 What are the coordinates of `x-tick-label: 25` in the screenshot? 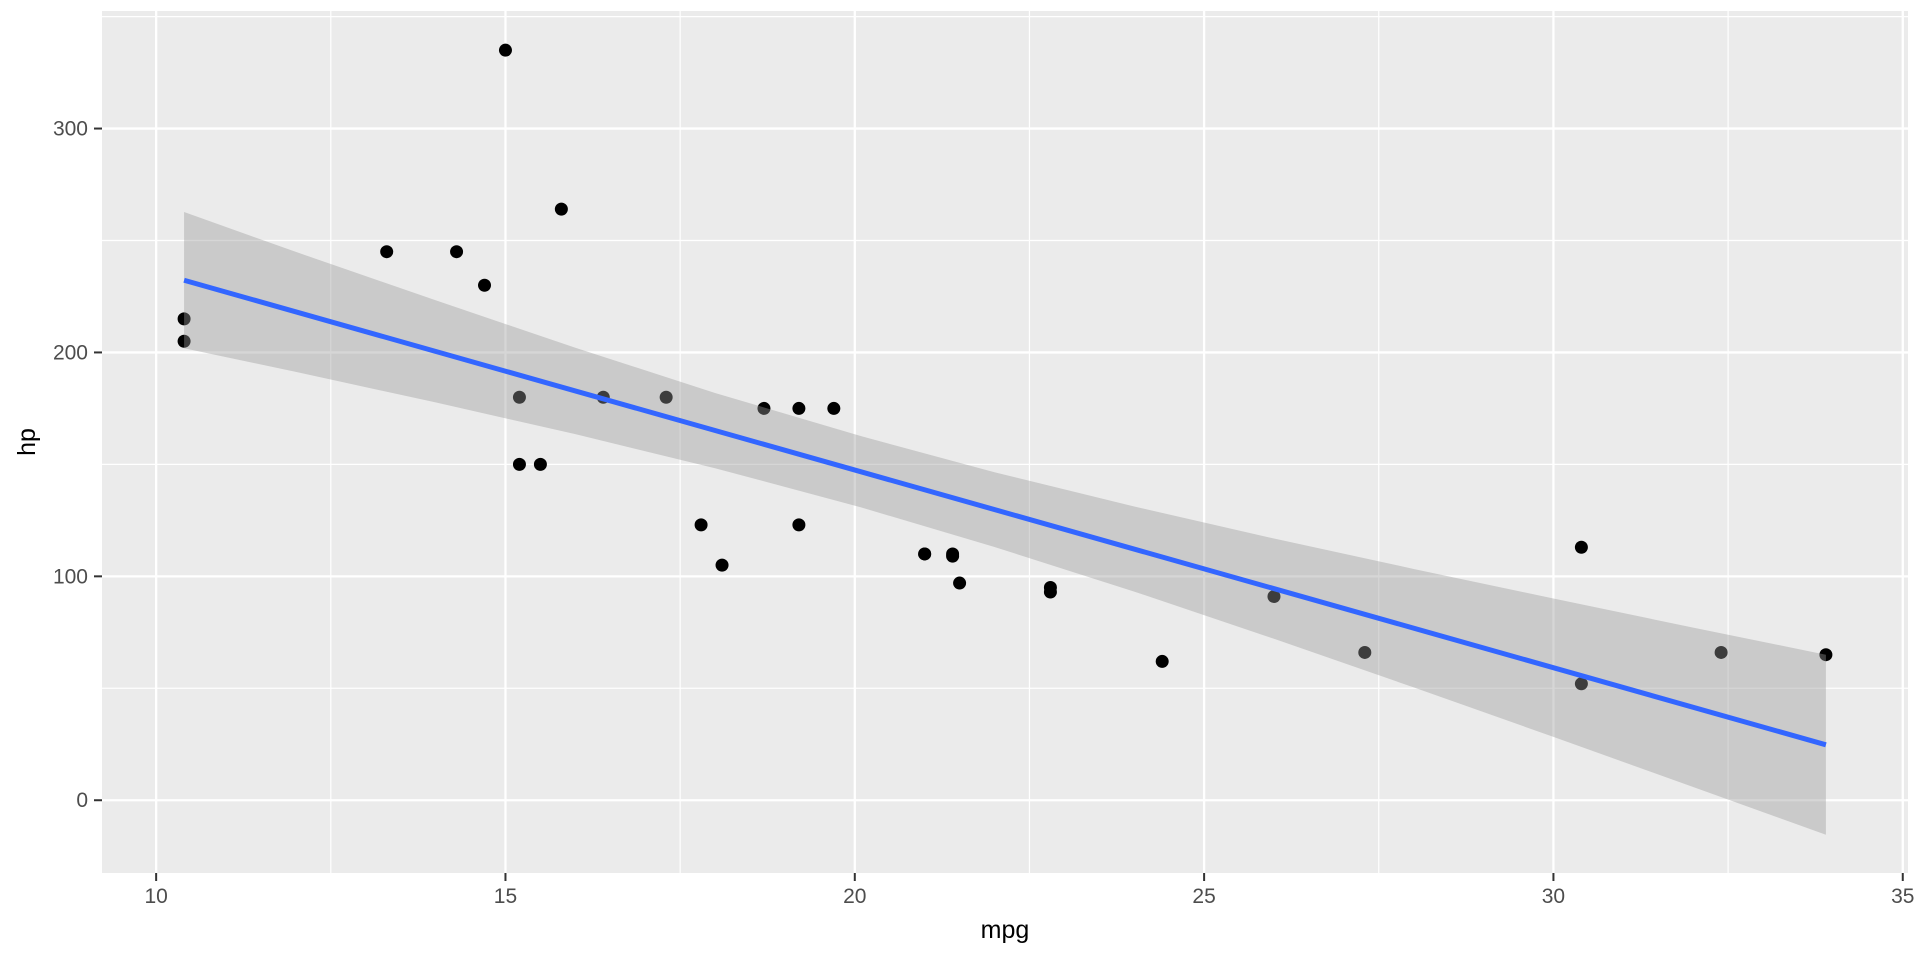 It's located at (1203, 896).